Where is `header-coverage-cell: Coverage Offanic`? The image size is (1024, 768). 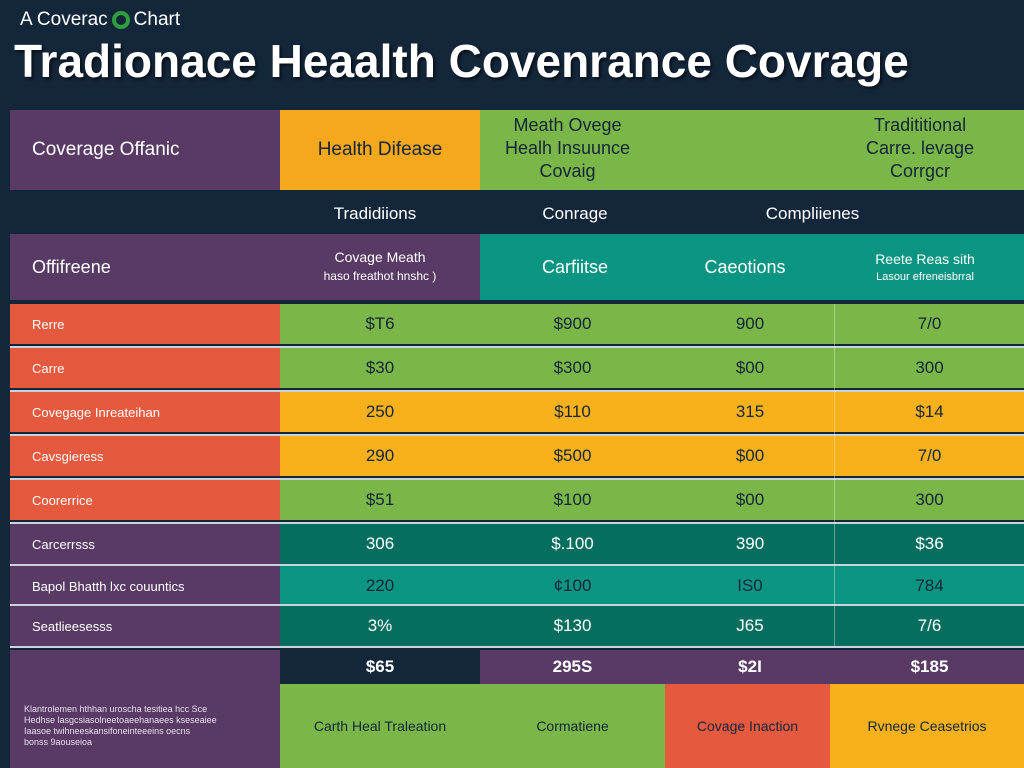
header-coverage-cell: Coverage Offanic is located at coordinates (145, 150).